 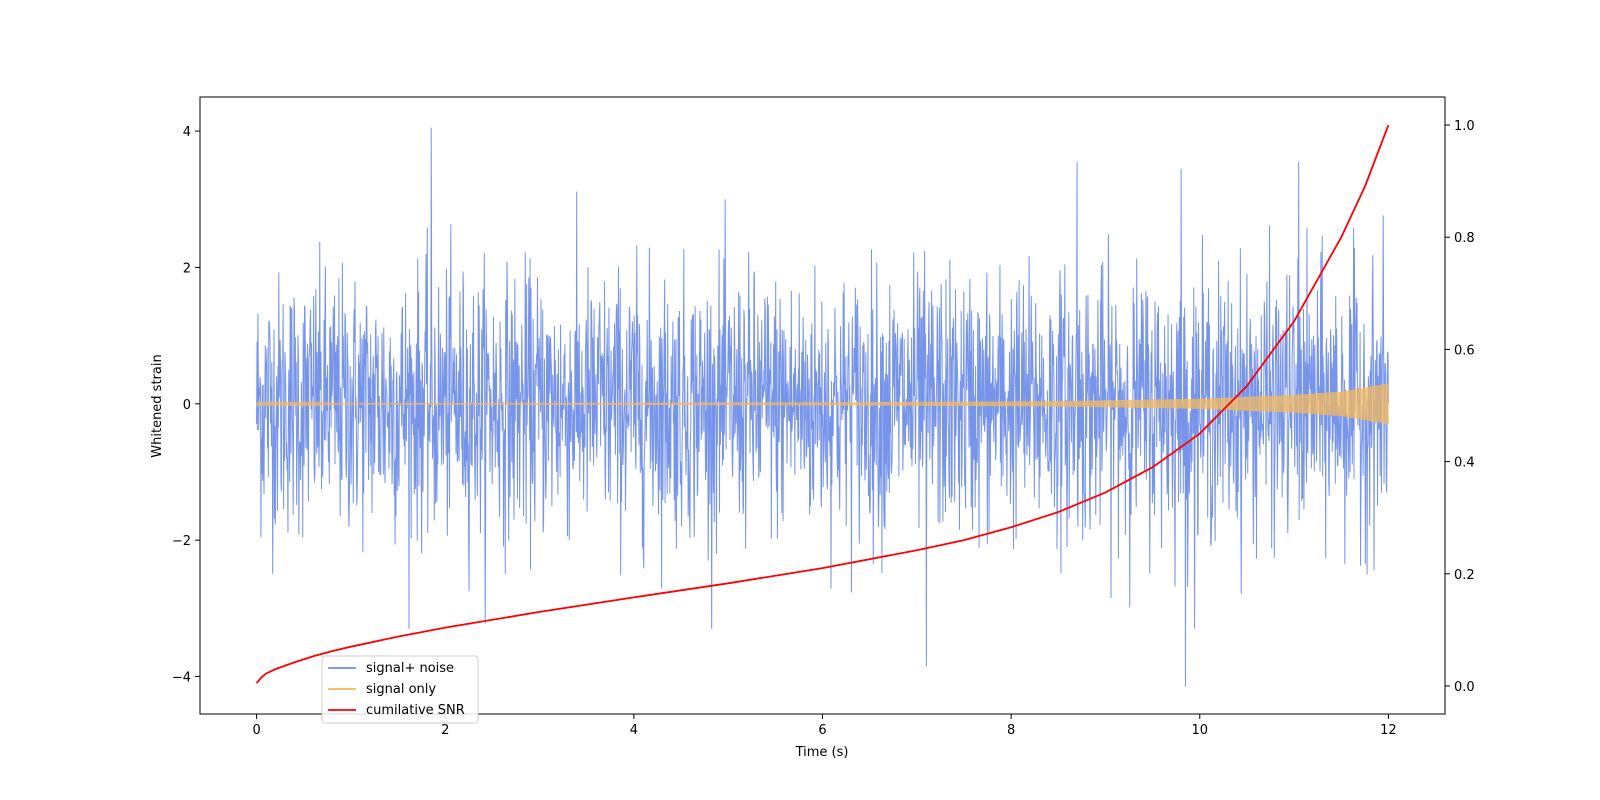 I want to click on y-right-tick-label: 0.8, so click(x=1464, y=238).